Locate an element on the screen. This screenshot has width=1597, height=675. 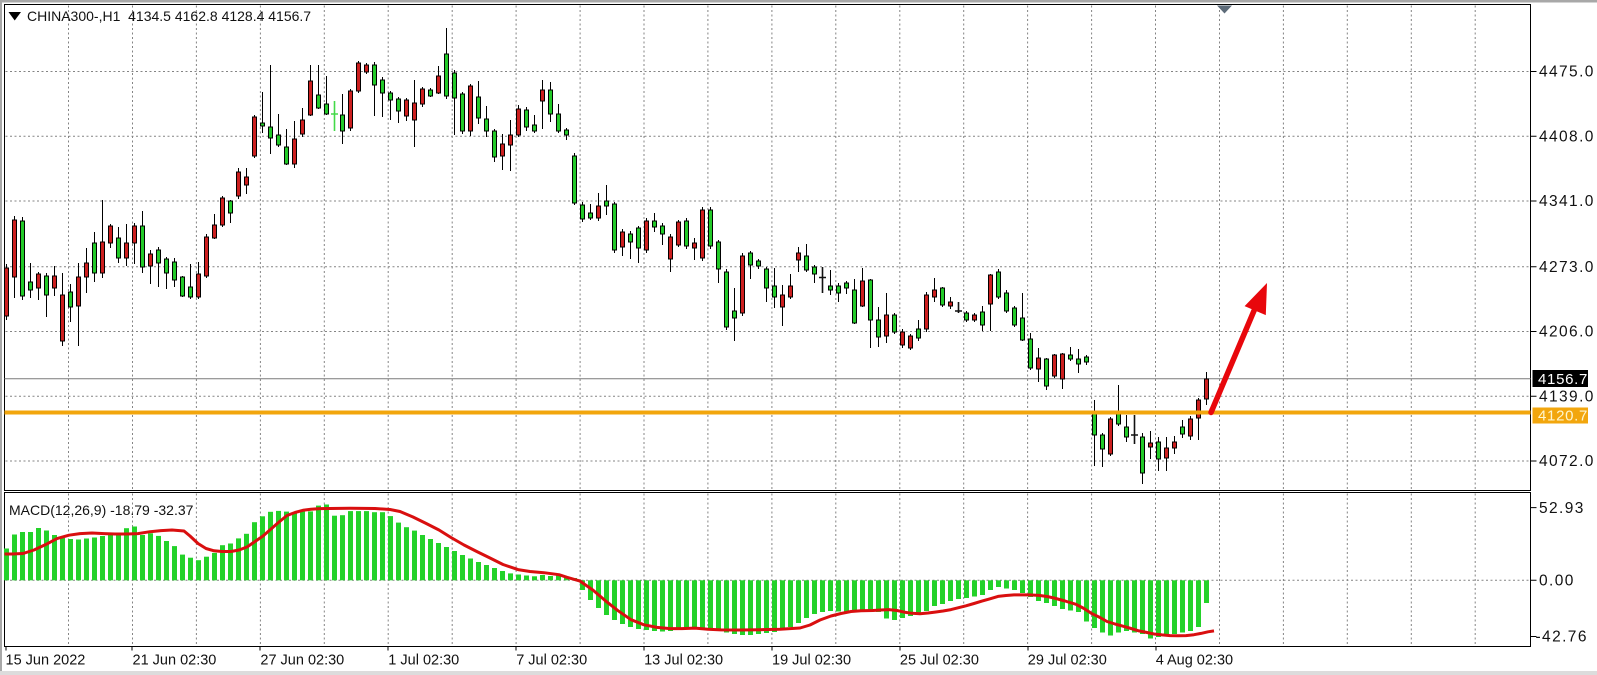
svg-text: 4156.7 is located at coordinates (1563, 379).